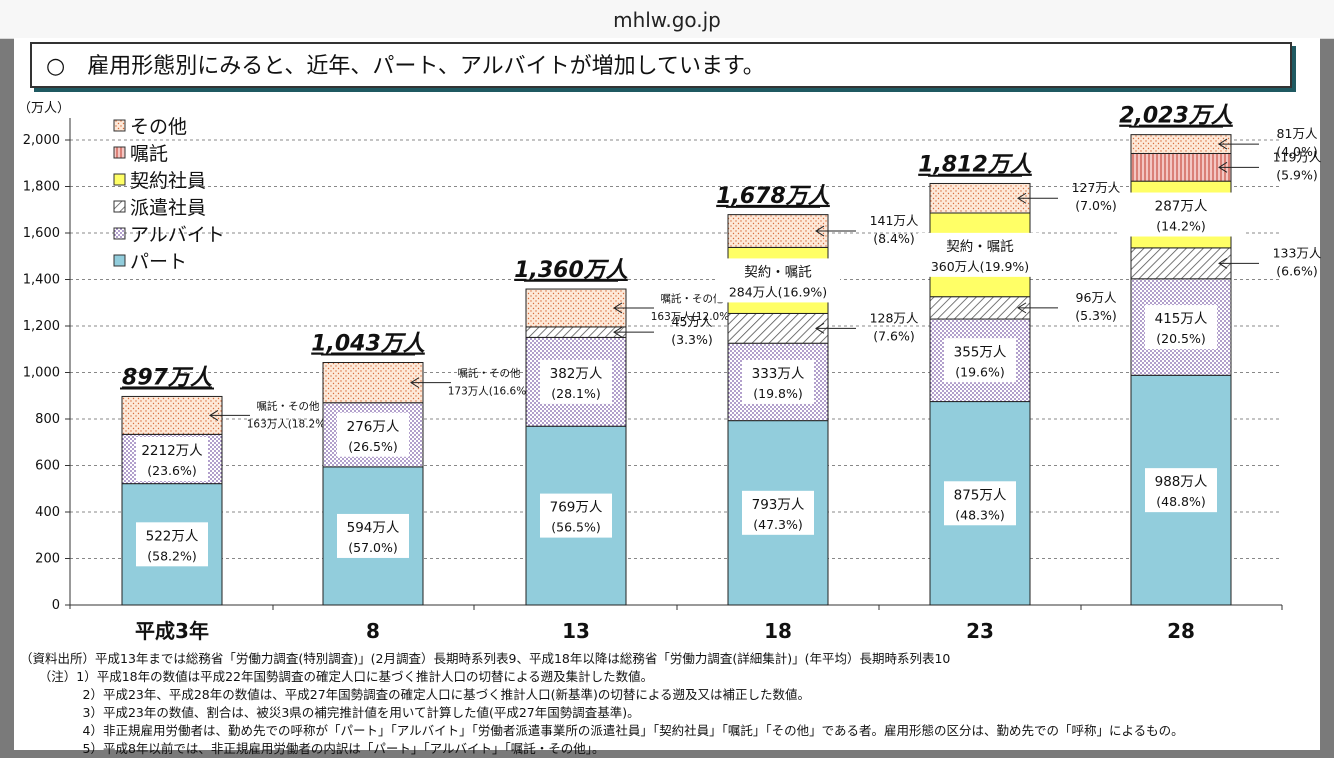 The height and width of the screenshot is (758, 1334). Describe the element at coordinates (667, 20) in the screenshot. I see `url-text: mhlw.go.jp` at that location.